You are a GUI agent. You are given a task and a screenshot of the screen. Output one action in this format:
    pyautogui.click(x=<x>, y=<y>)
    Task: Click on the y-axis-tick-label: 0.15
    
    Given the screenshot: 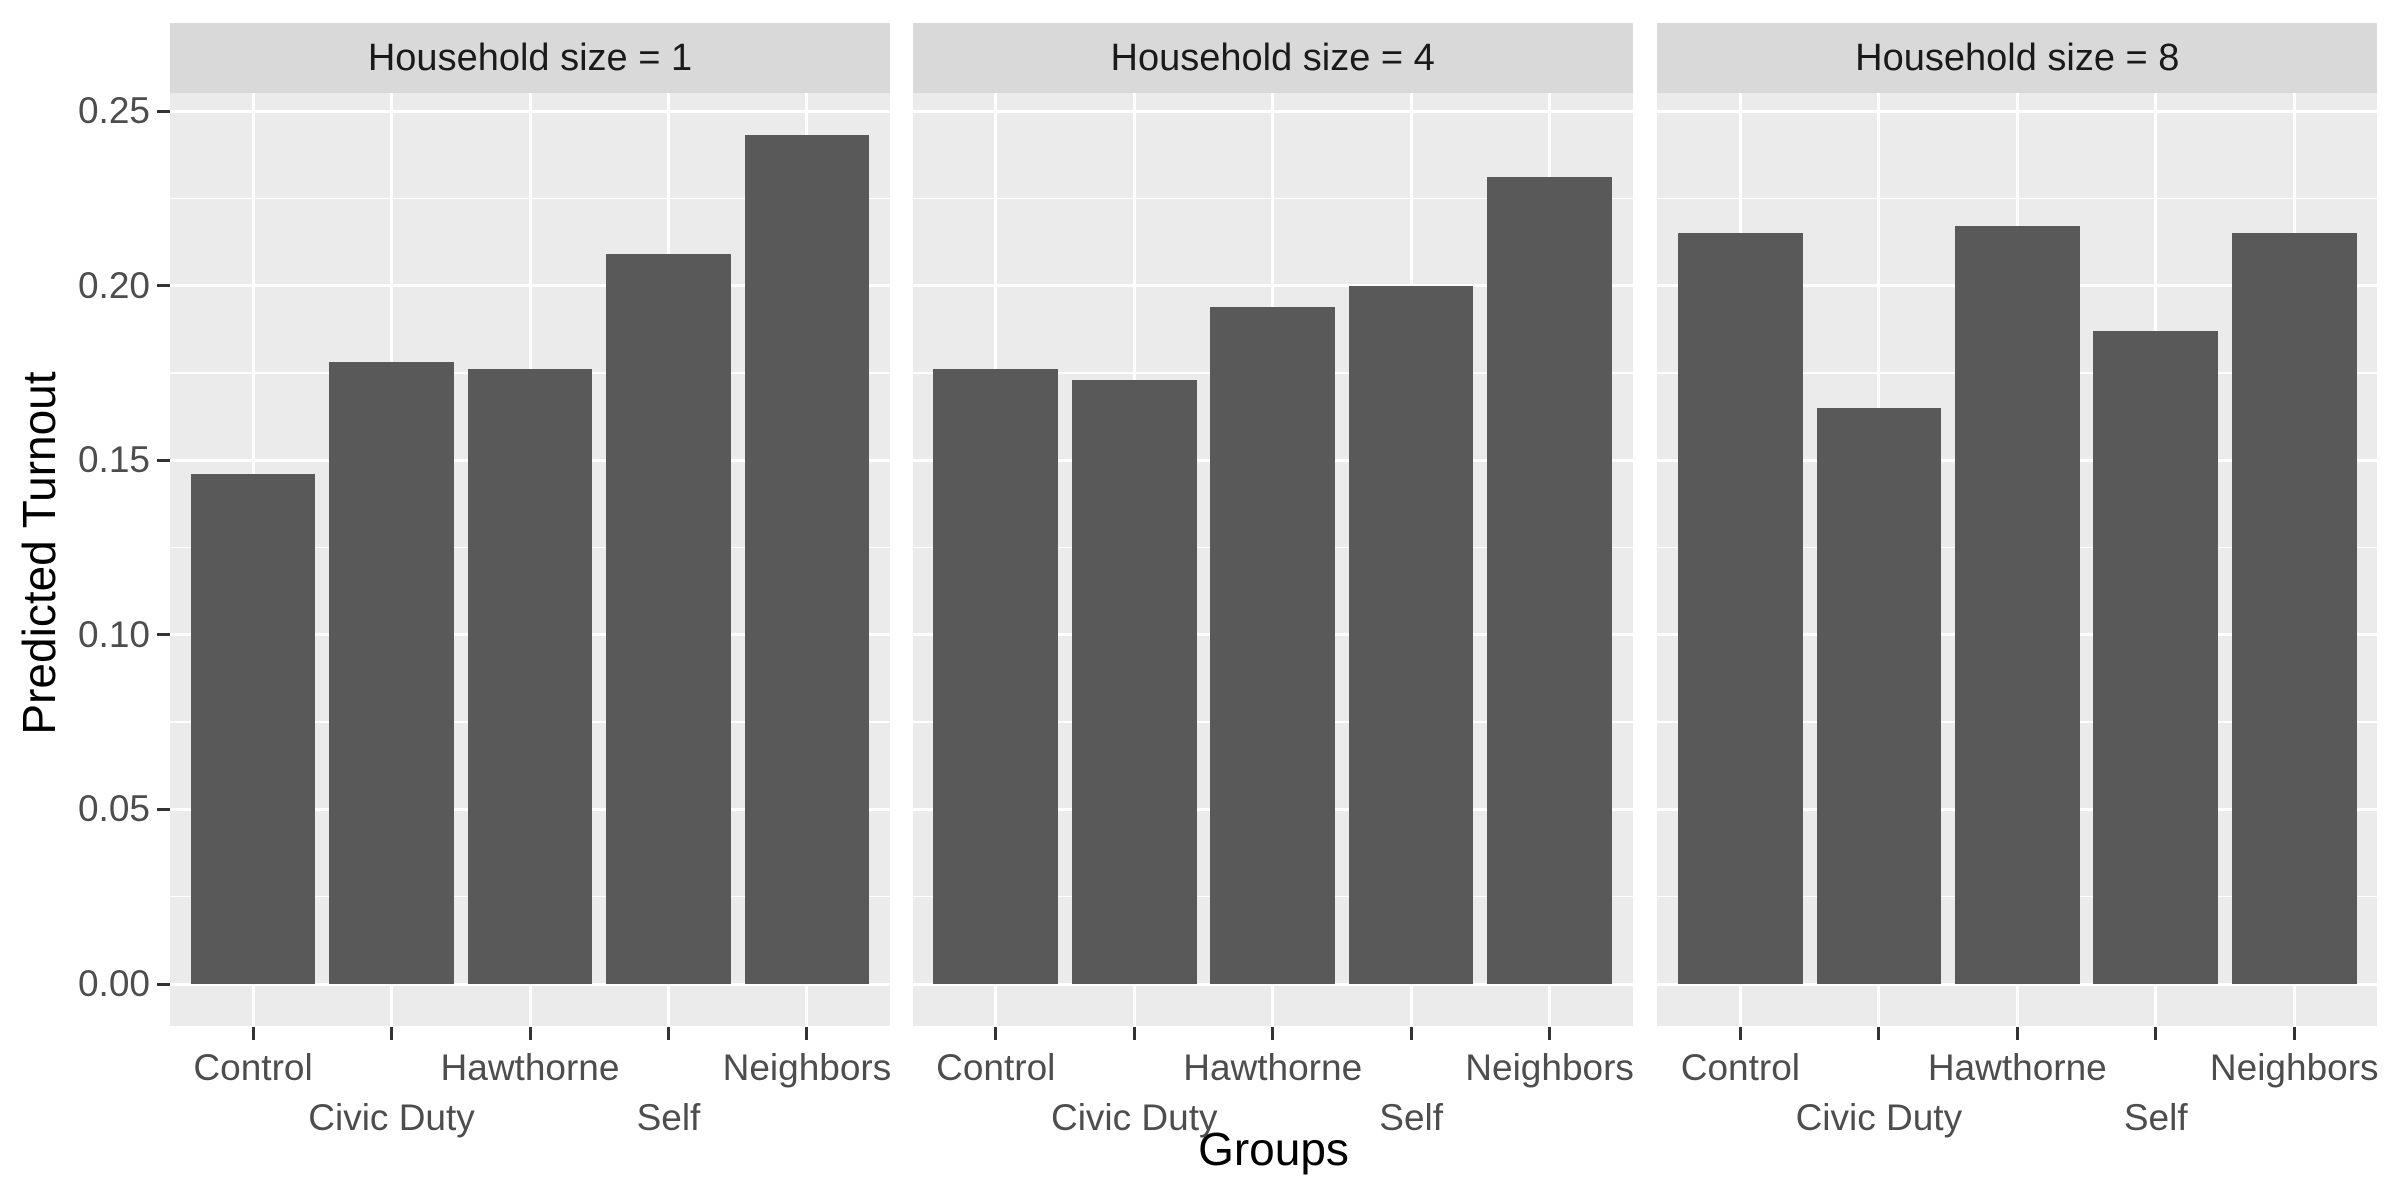 What is the action you would take?
    pyautogui.click(x=113, y=460)
    